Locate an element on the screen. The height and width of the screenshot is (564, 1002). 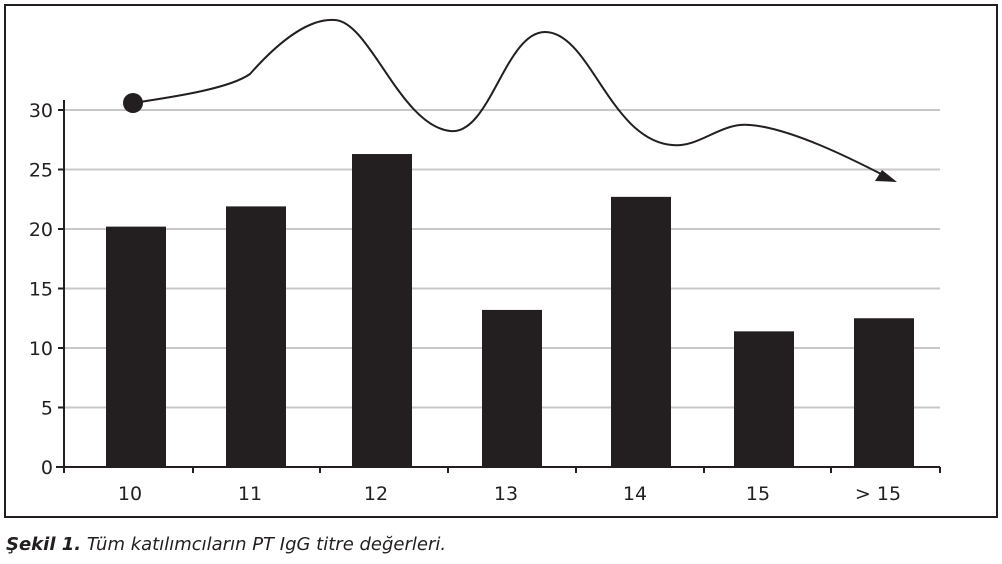
y-tick-label: 20 is located at coordinates (41, 230).